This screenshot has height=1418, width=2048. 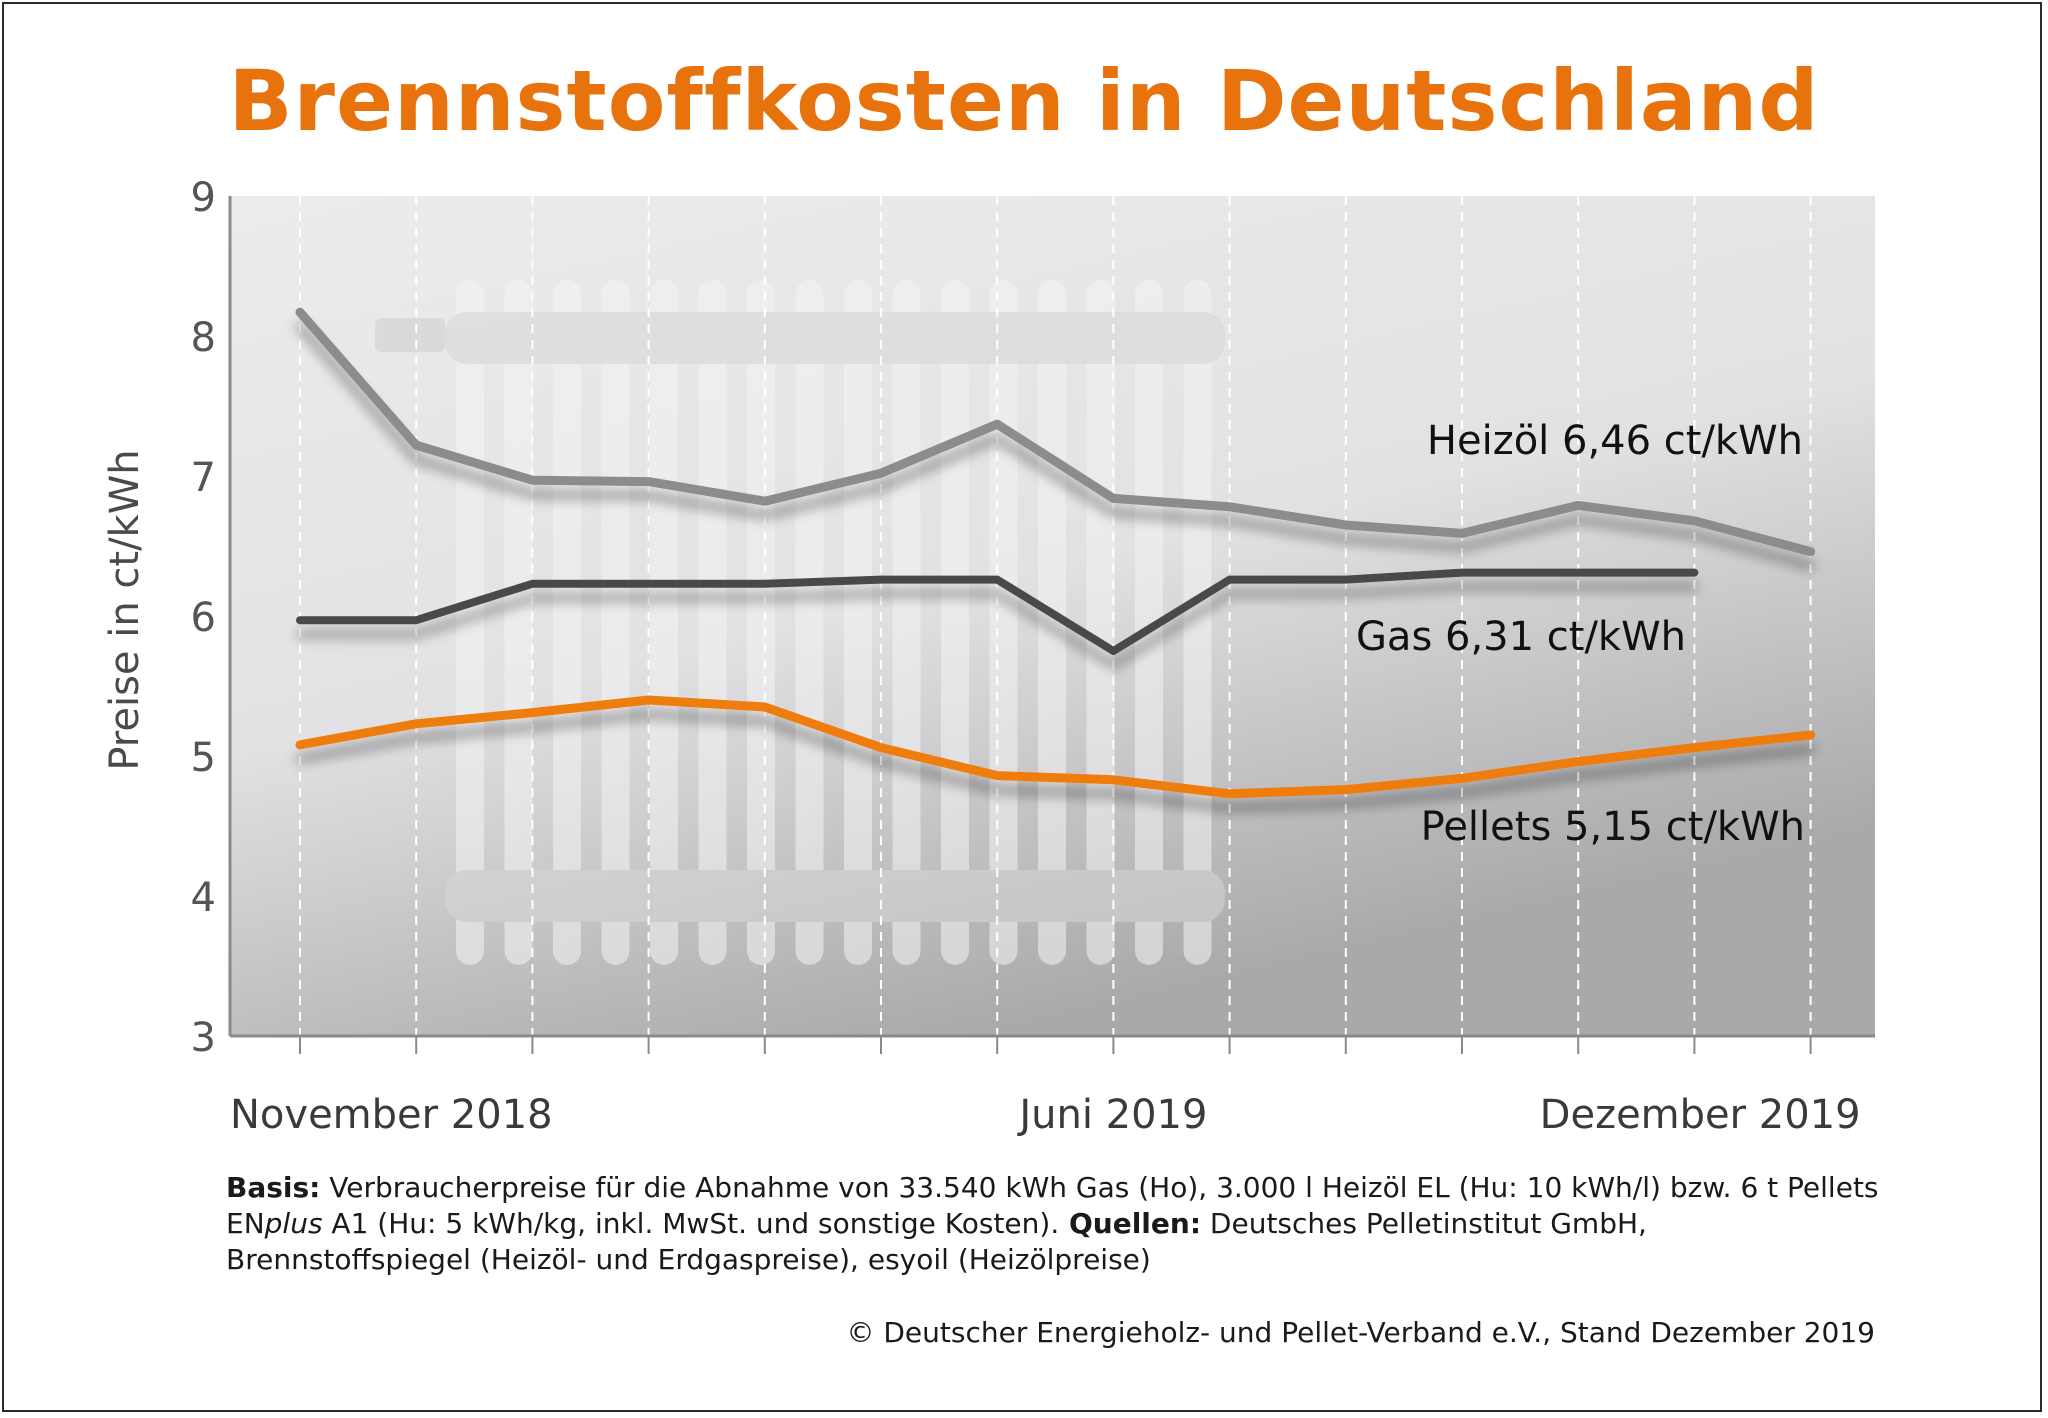 I want to click on y-axis-label: Preise in ct/kWh, so click(x=125, y=609).